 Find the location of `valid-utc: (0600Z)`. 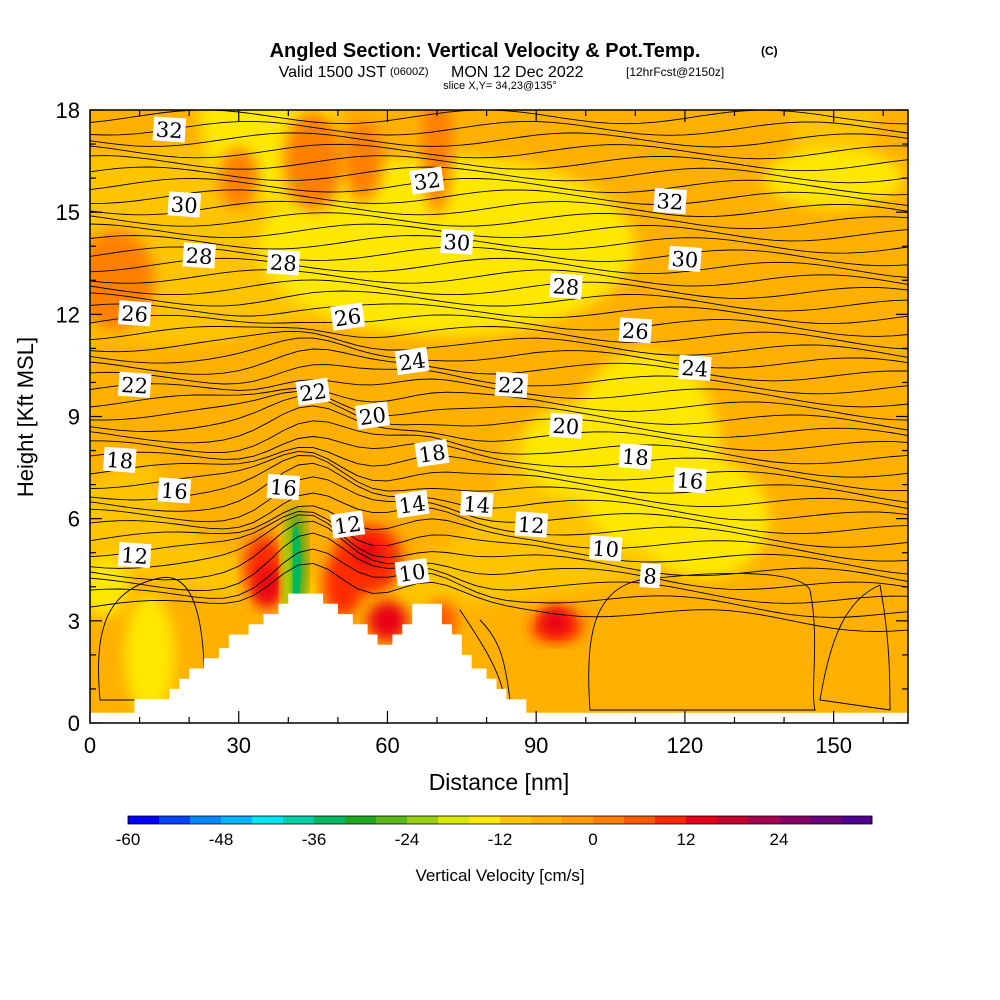

valid-utc: (0600Z) is located at coordinates (409, 72).